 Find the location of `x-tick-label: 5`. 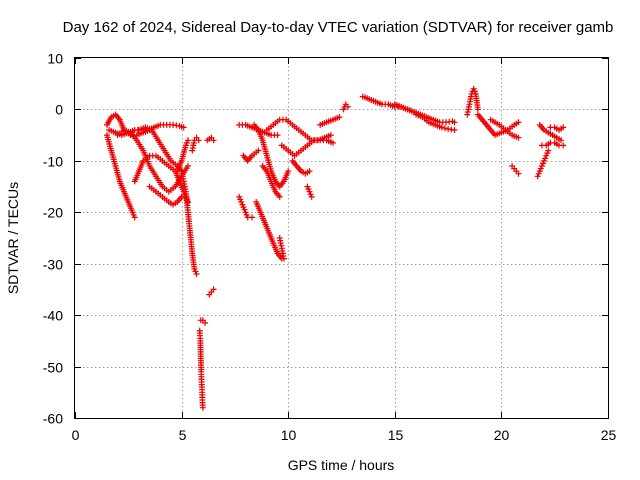

x-tick-label: 5 is located at coordinates (183, 435).